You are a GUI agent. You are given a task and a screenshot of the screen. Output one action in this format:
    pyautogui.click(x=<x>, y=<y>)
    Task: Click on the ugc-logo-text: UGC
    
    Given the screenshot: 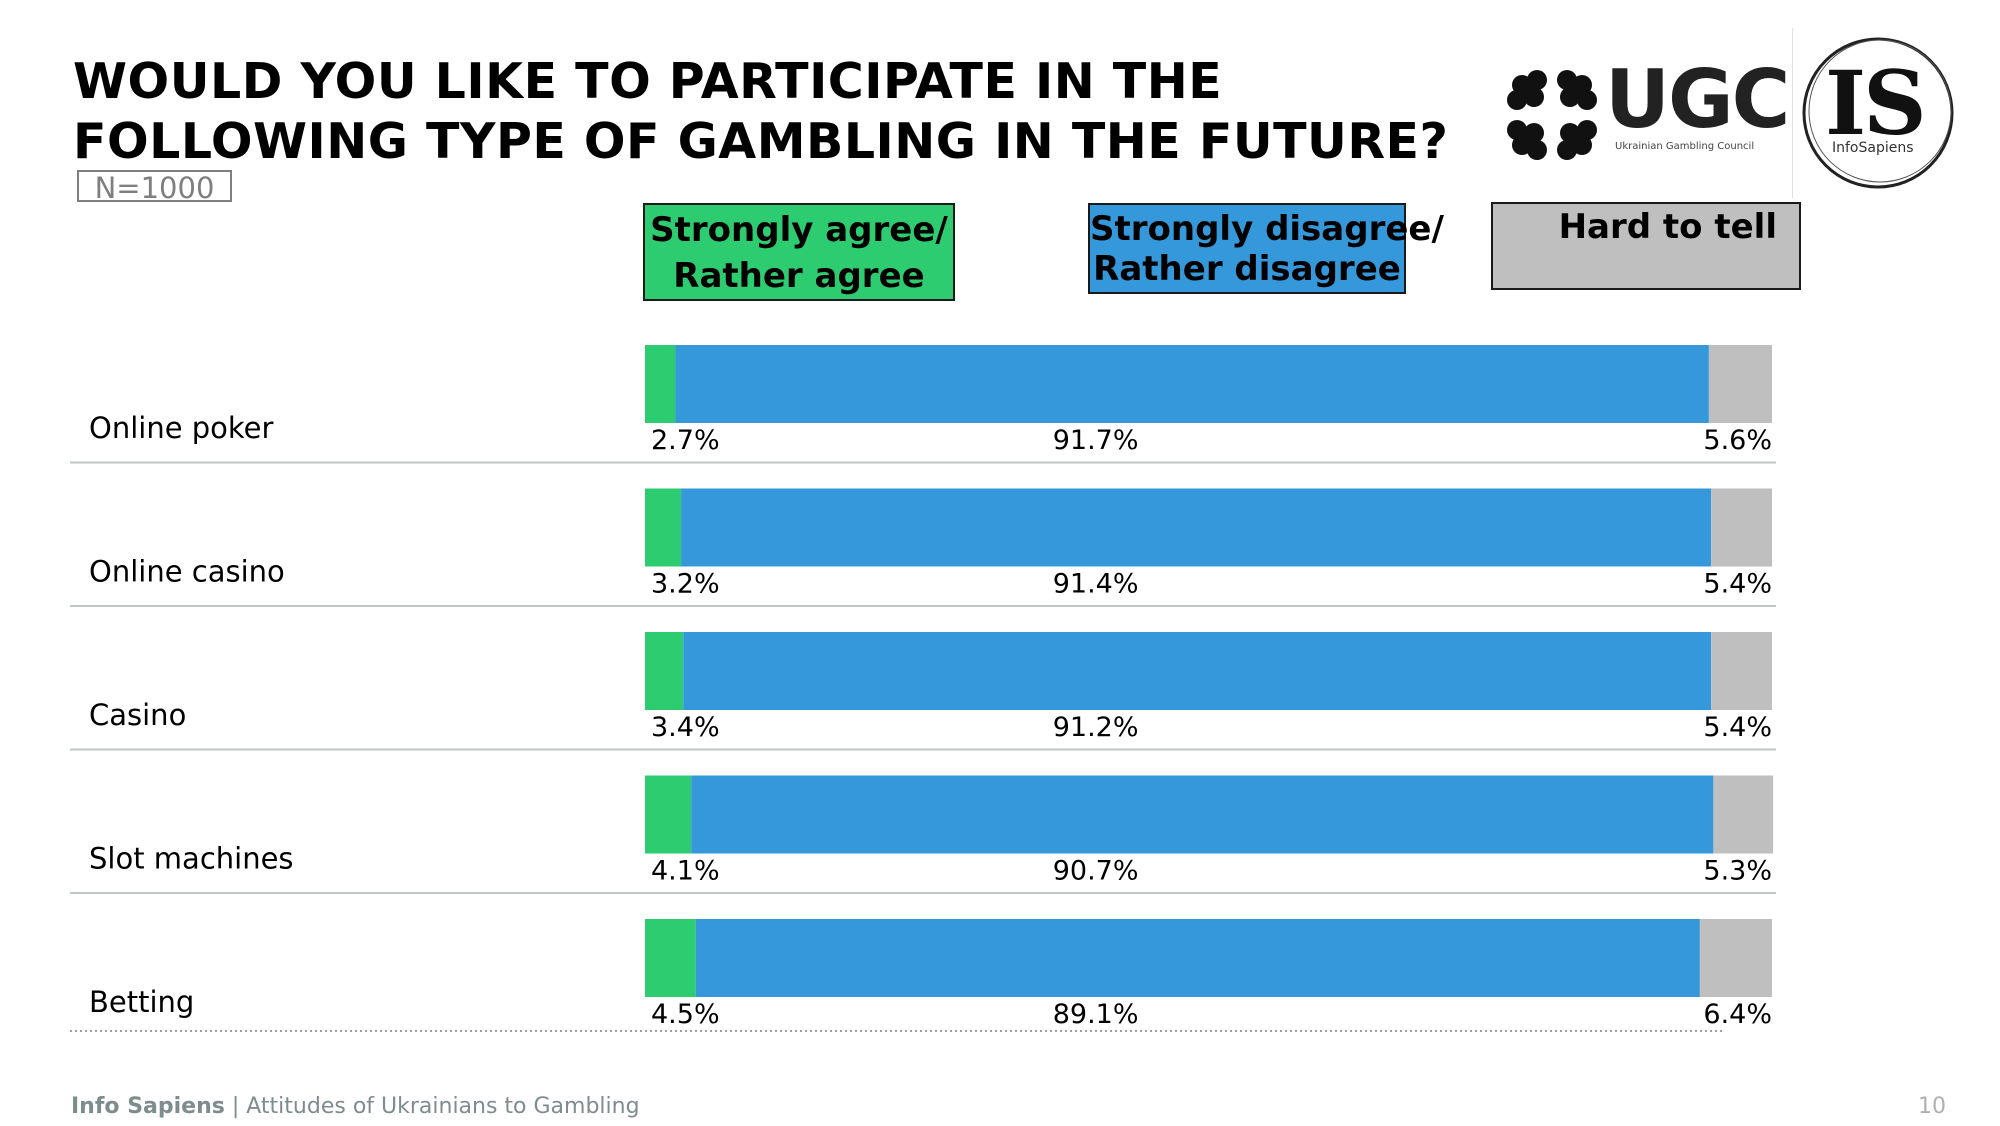 What is the action you would take?
    pyautogui.click(x=1697, y=99)
    